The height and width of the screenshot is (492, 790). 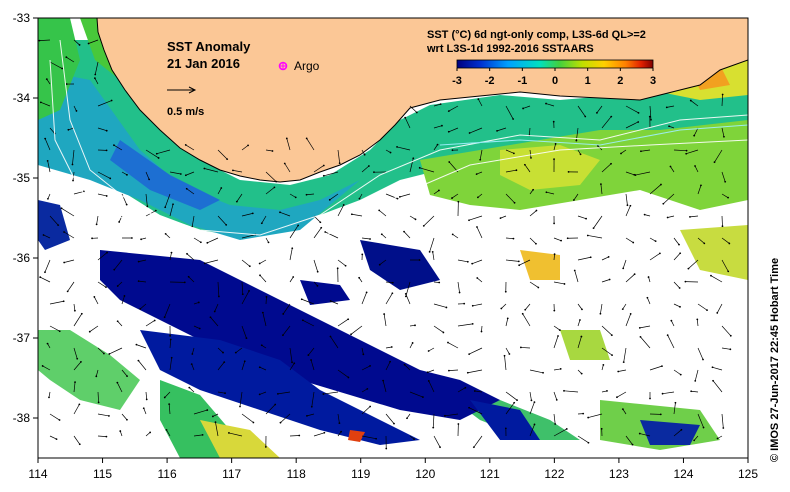 I want to click on x-tick-label: 116, so click(x=167, y=474).